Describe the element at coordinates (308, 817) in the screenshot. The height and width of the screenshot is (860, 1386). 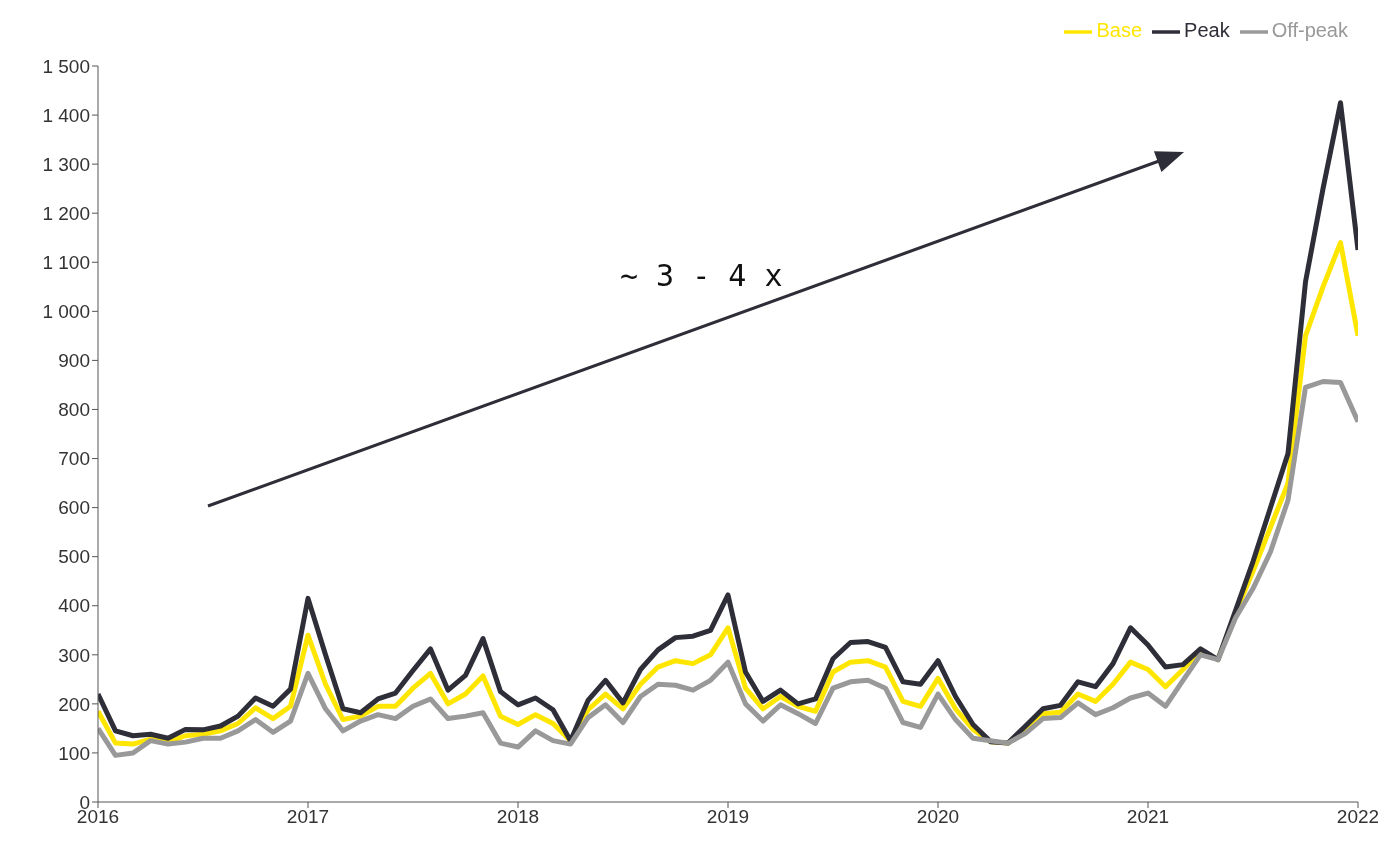
I see `x-tick-label: 2017` at that location.